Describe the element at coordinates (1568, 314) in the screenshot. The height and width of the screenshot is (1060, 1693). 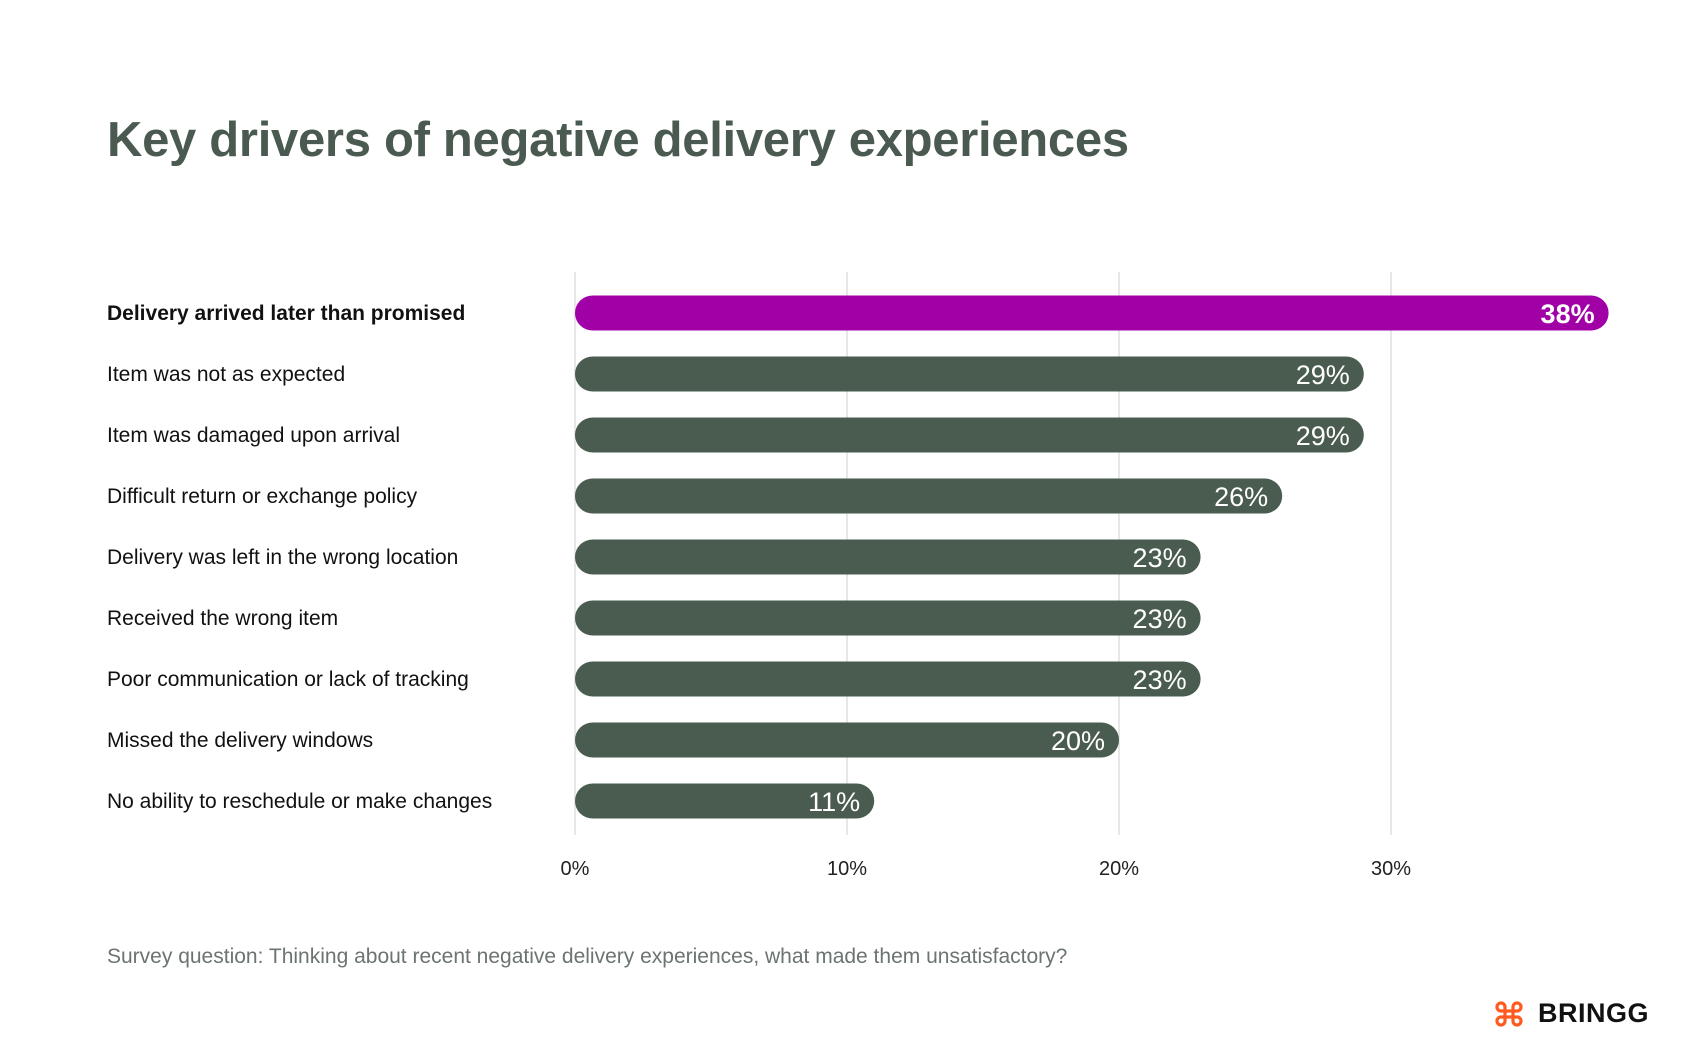
I see `bar-value-label: 38%` at that location.